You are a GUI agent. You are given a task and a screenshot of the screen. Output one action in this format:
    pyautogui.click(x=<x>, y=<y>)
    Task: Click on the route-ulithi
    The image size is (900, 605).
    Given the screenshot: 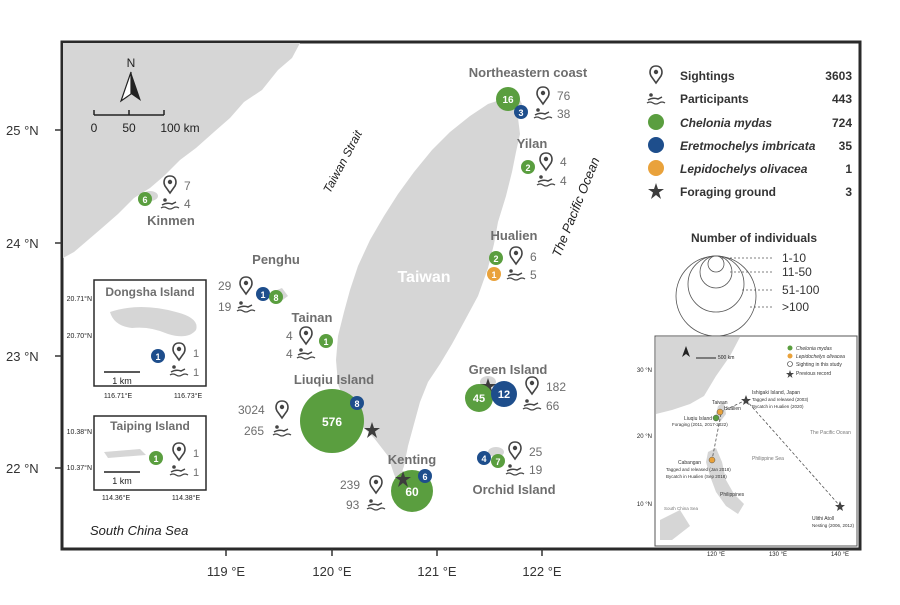 What is the action you would take?
    pyautogui.click(x=793, y=453)
    